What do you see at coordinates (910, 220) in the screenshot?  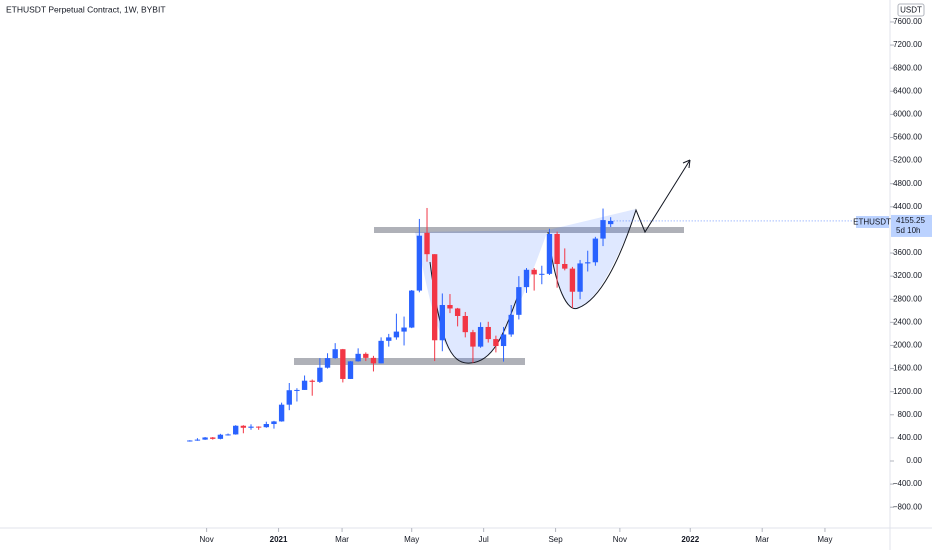 I see `last-price: 4155.25` at bounding box center [910, 220].